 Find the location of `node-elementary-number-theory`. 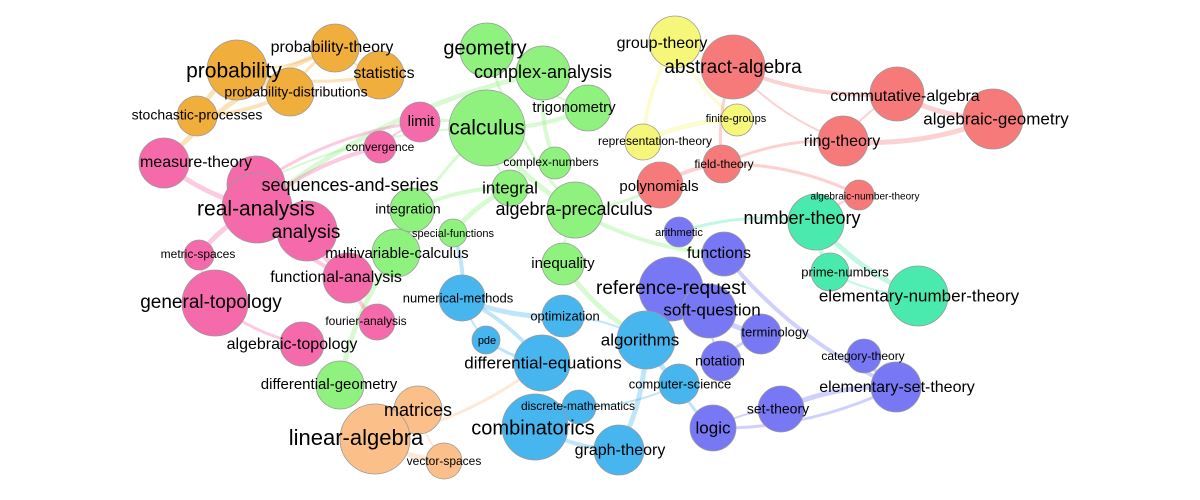

node-elementary-number-theory is located at coordinates (918, 296).